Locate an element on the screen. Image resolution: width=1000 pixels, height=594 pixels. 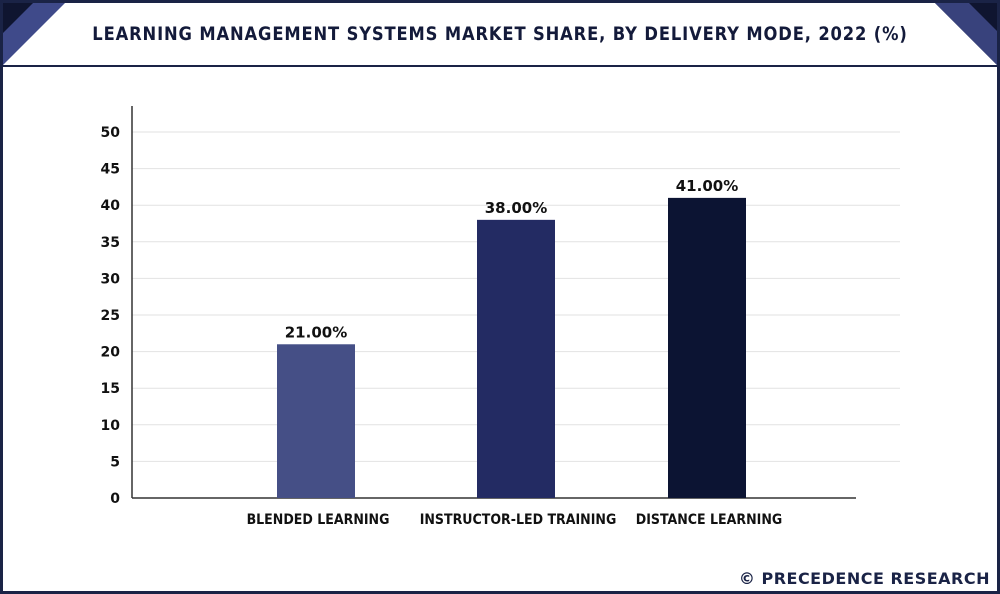
y-tick-label: 15 is located at coordinates (110, 389).